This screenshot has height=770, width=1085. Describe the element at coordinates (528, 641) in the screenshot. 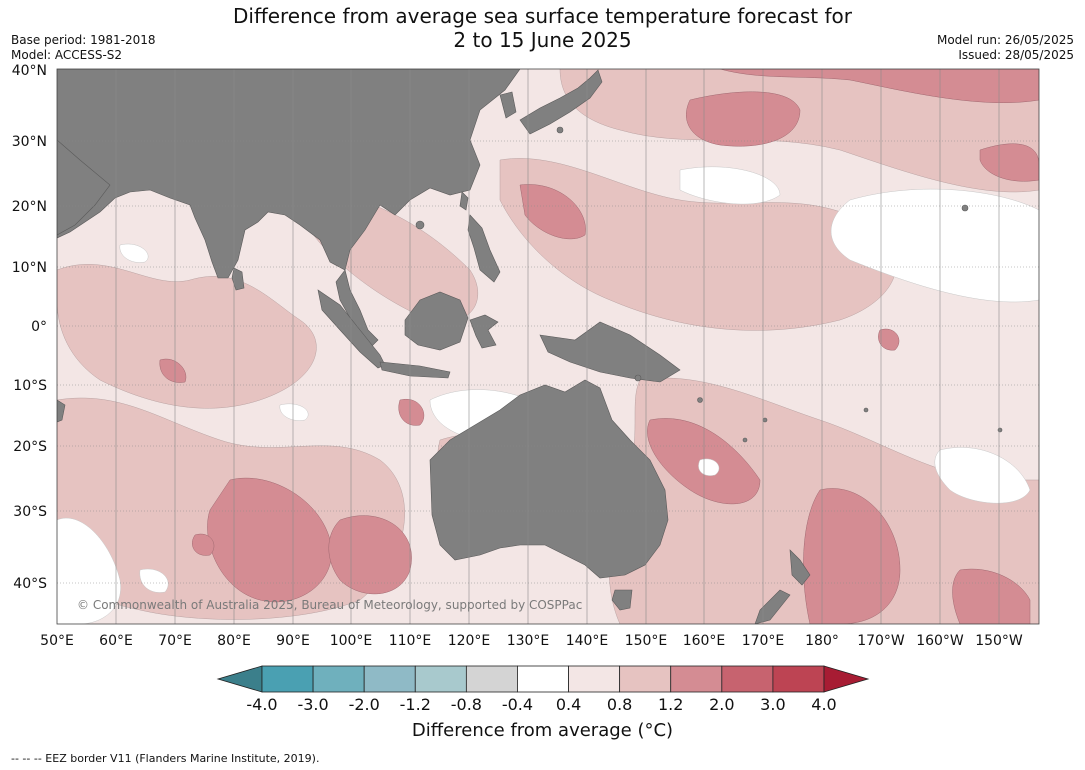

I see `lon-label: 130°E` at that location.